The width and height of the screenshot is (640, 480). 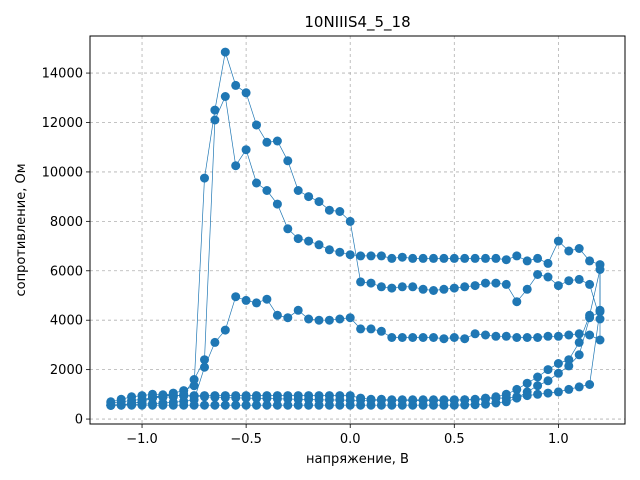 What do you see at coordinates (66, 370) in the screenshot?
I see `y-tick-label: 2000` at bounding box center [66, 370].